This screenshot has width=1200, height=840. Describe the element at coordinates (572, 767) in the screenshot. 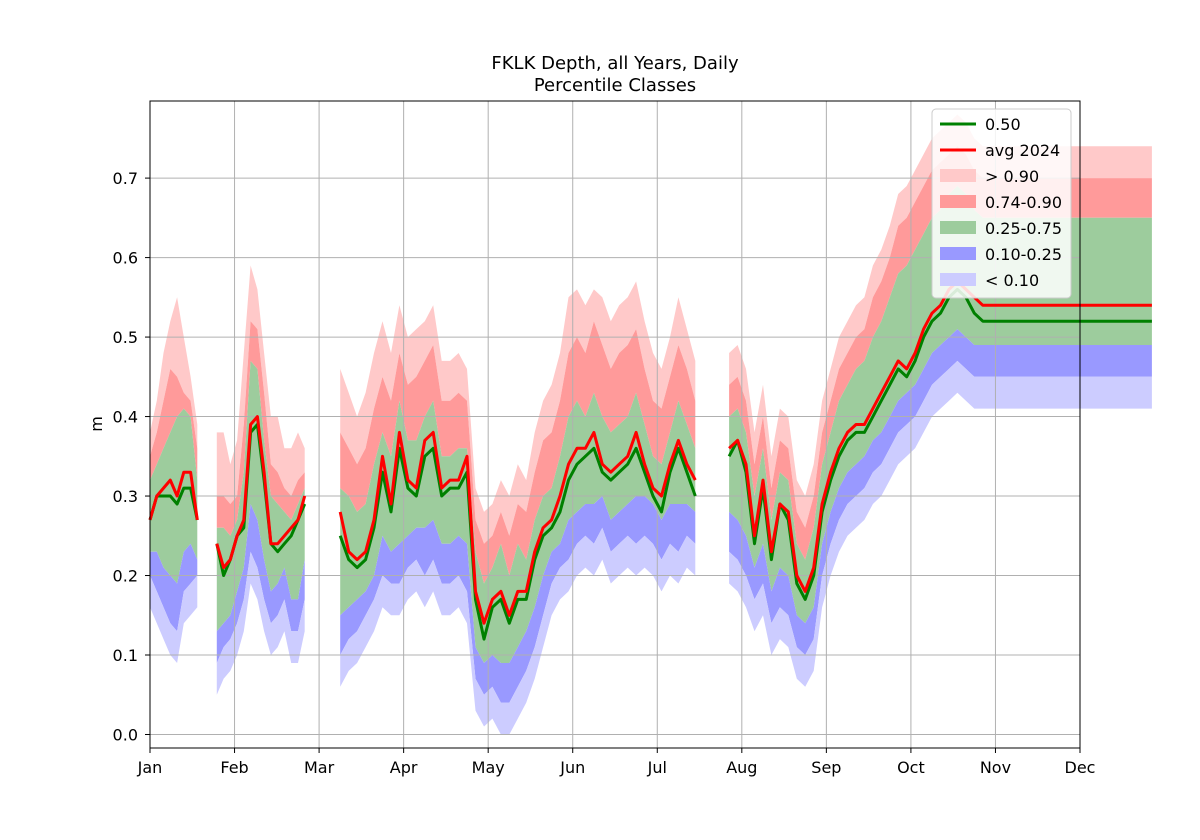

I see `x-tick-label: Jun` at that location.